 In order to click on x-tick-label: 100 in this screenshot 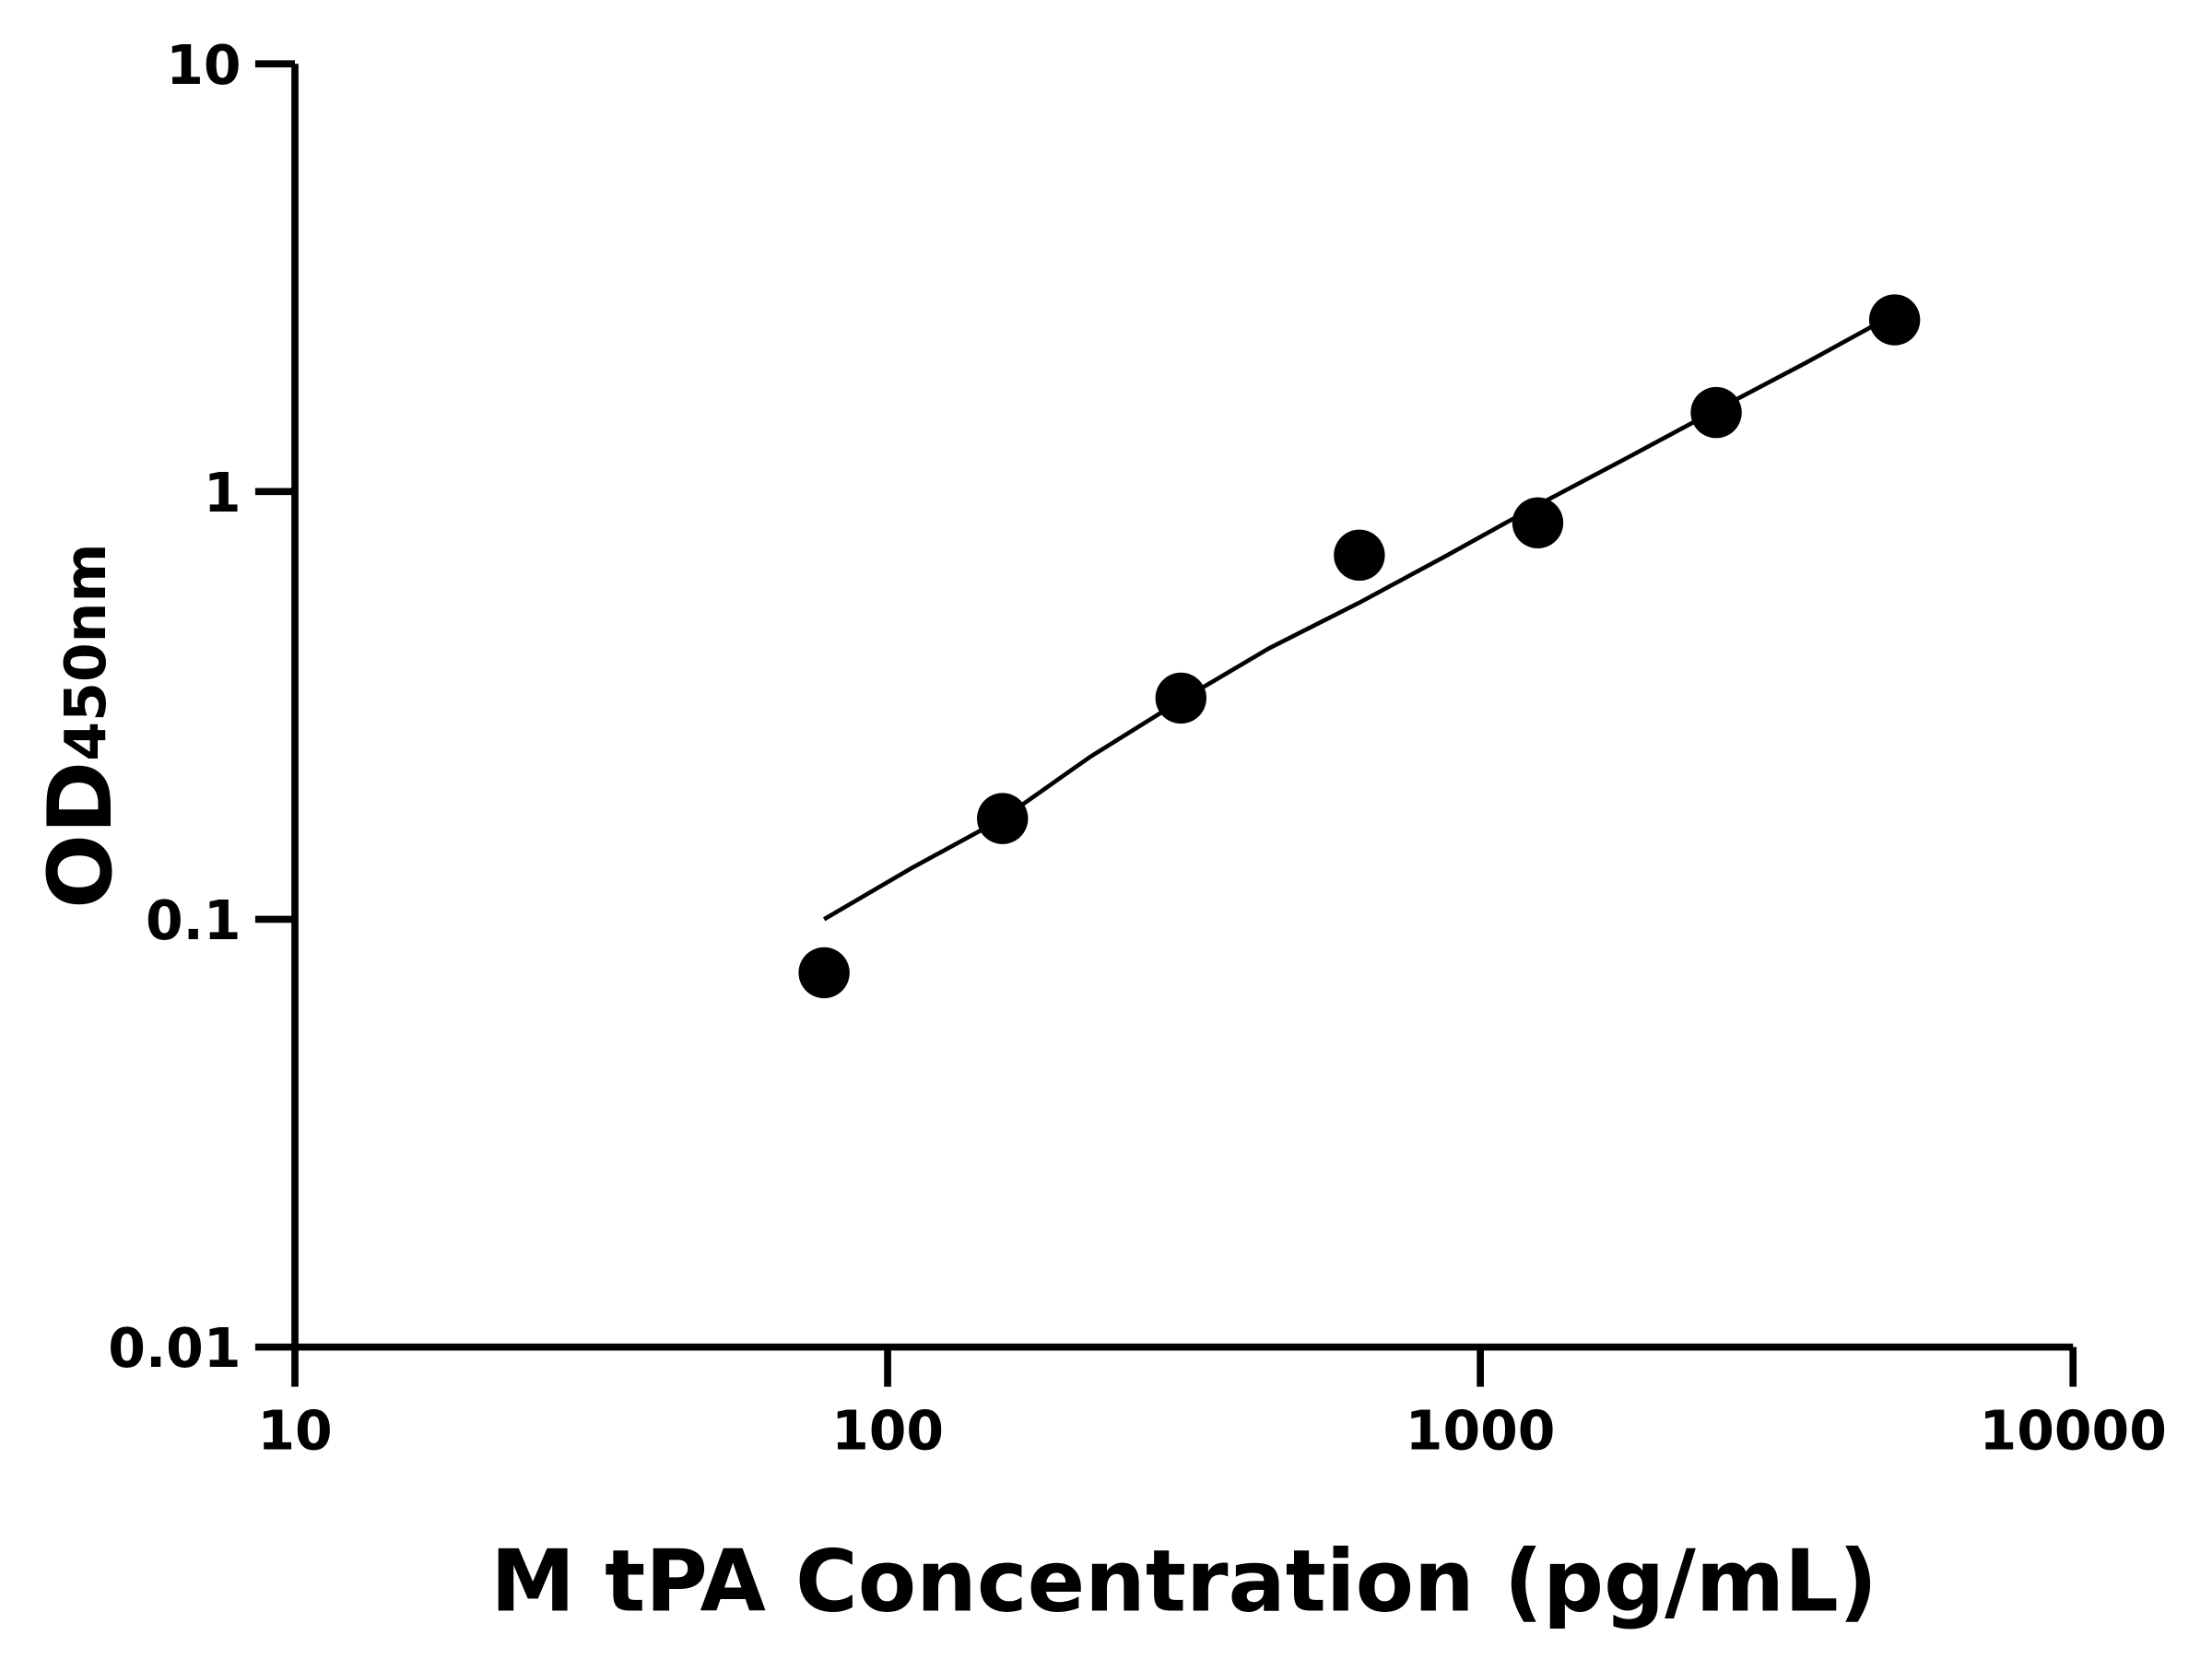, I will do `click(887, 1430)`.